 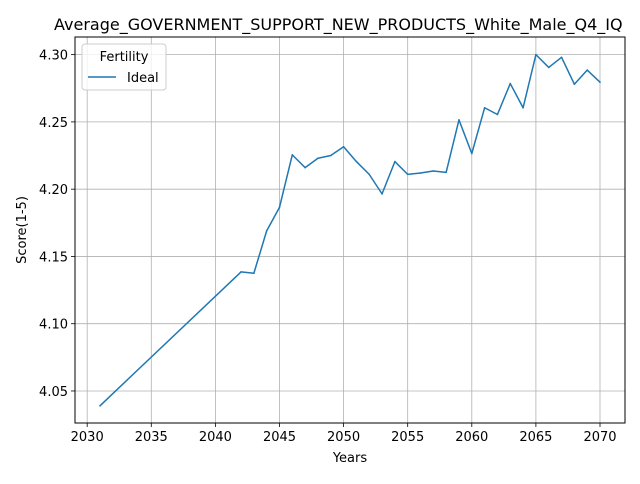 What do you see at coordinates (53, 325) in the screenshot?
I see `y-tick-label: 4.10` at bounding box center [53, 325].